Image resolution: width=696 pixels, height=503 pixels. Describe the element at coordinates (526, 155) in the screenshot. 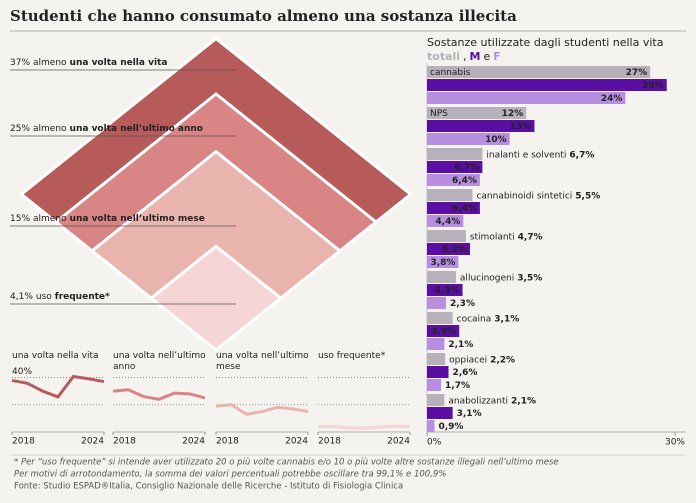

I see `category-name: inalanti e solventi` at that location.